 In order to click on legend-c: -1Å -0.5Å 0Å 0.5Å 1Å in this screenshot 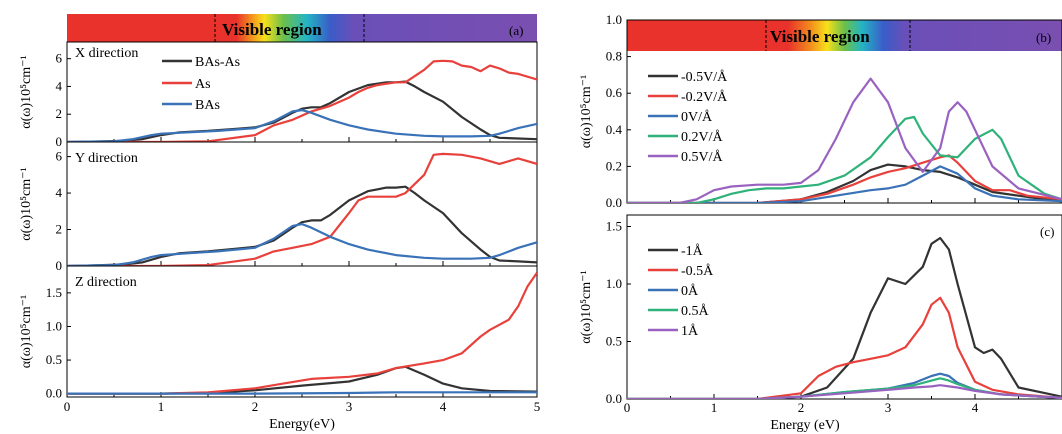, I will do `click(681, 291)`.